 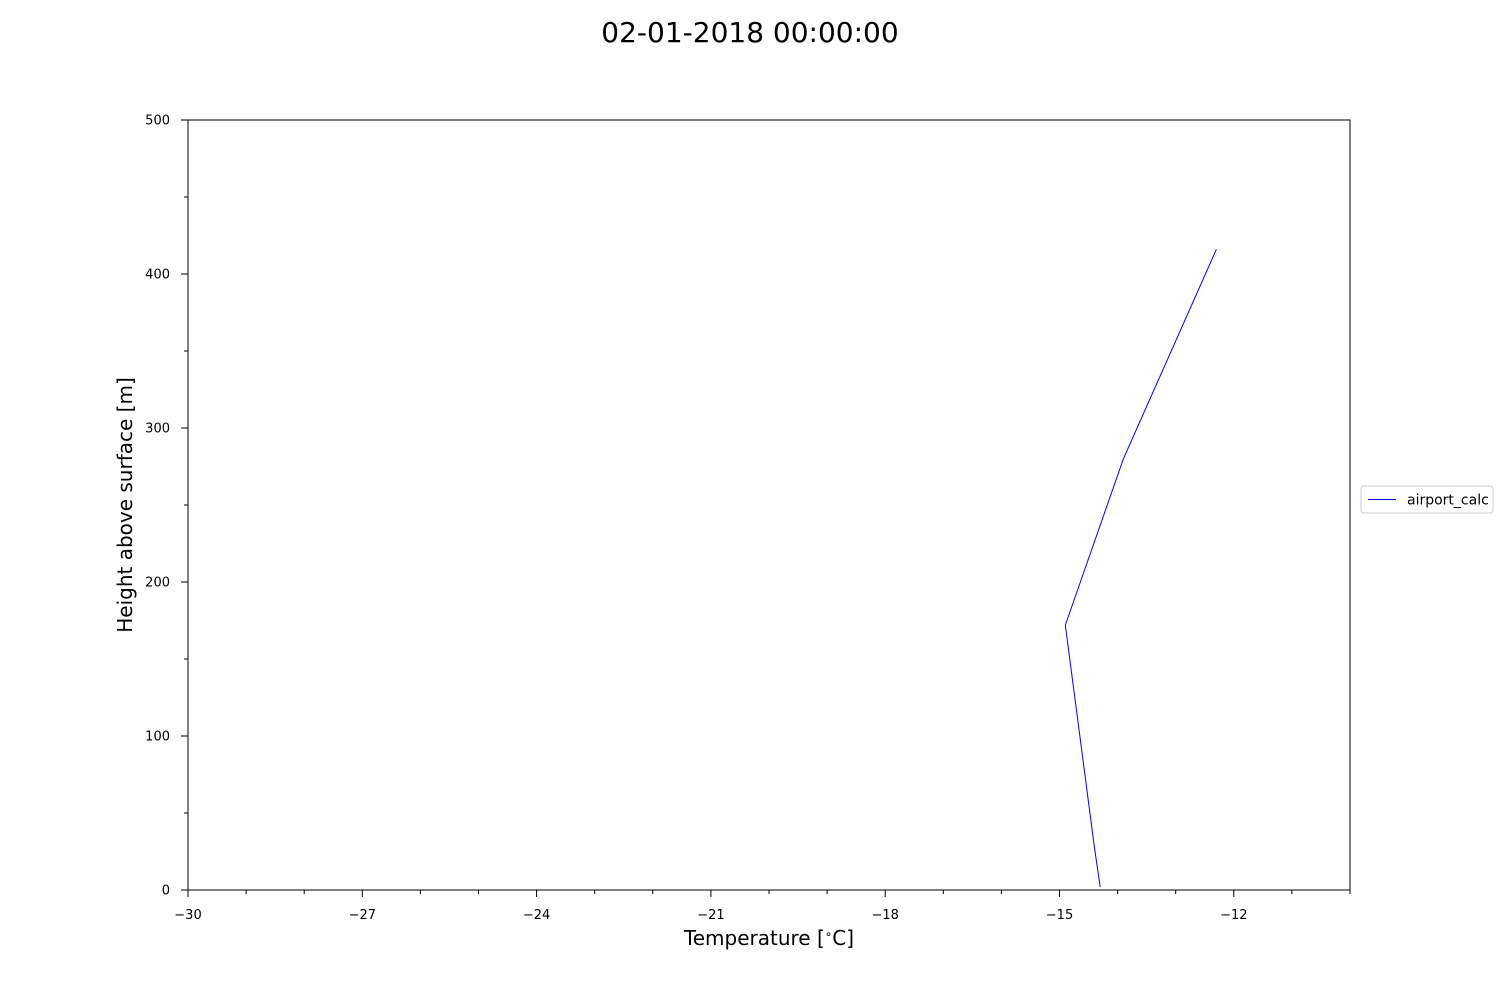 I want to click on y-tick-label: 400, so click(x=157, y=275).